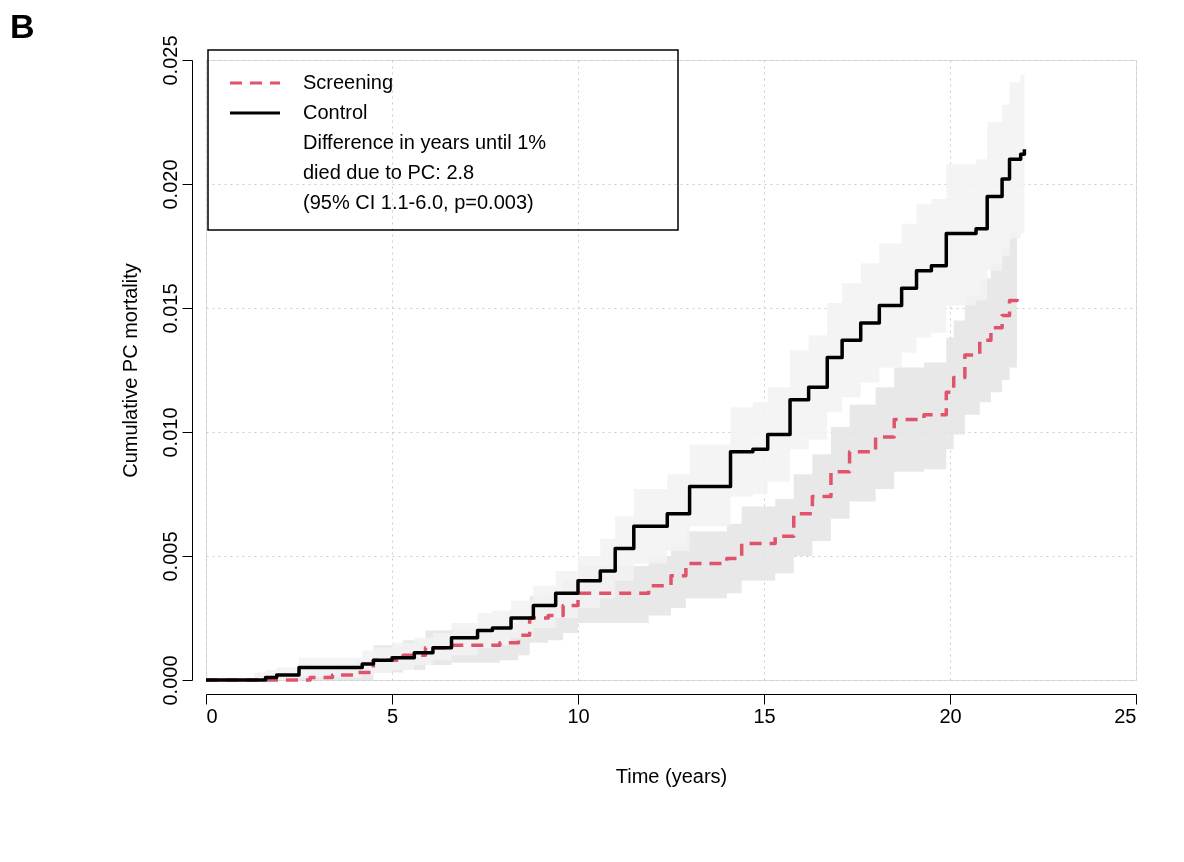 The height and width of the screenshot is (862, 1184). I want to click on y-tick-label: 0.025, so click(169, 60).